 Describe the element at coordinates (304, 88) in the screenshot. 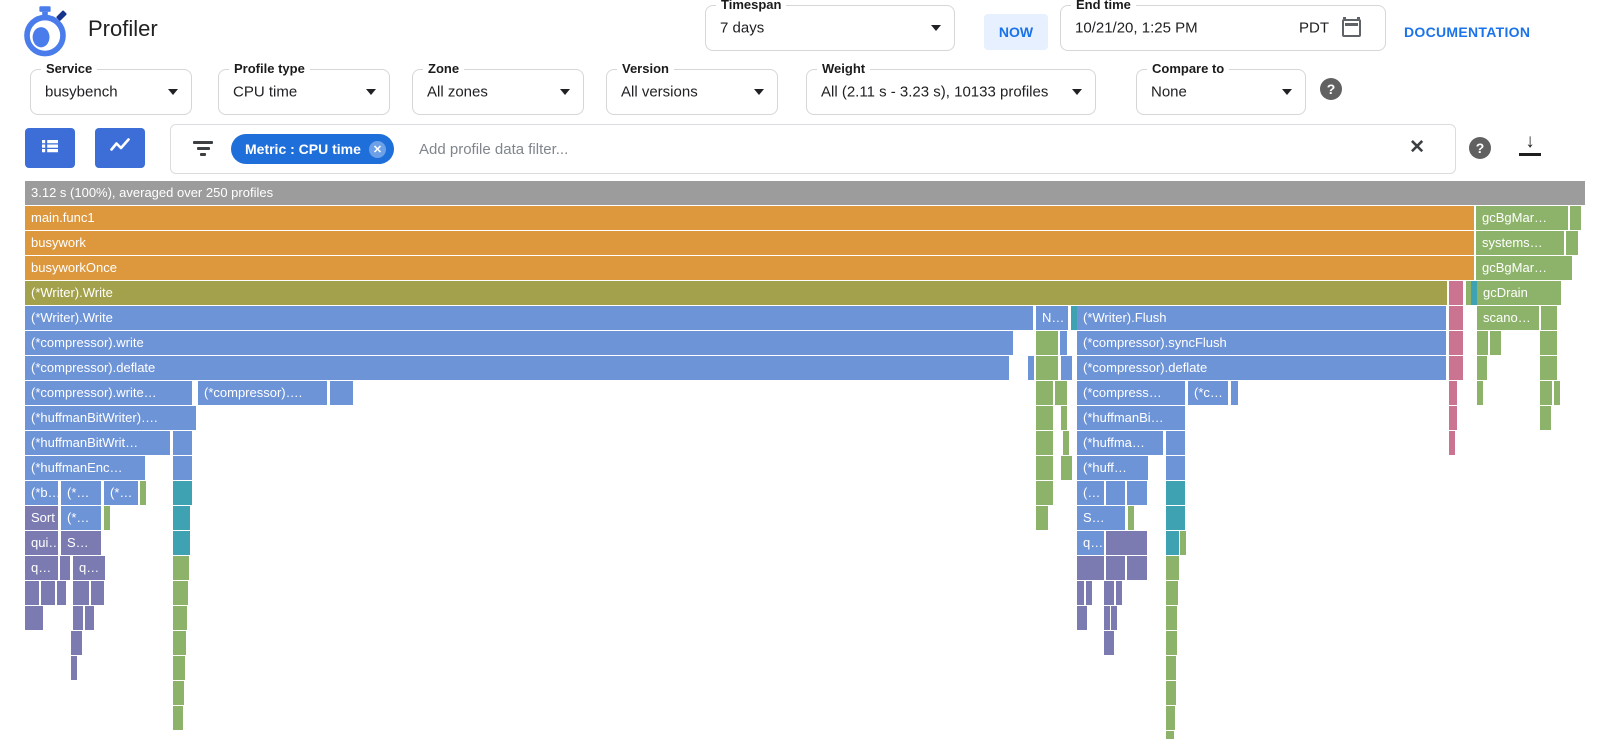

I see `filter-field-profile-type: Profile type CPU time` at that location.